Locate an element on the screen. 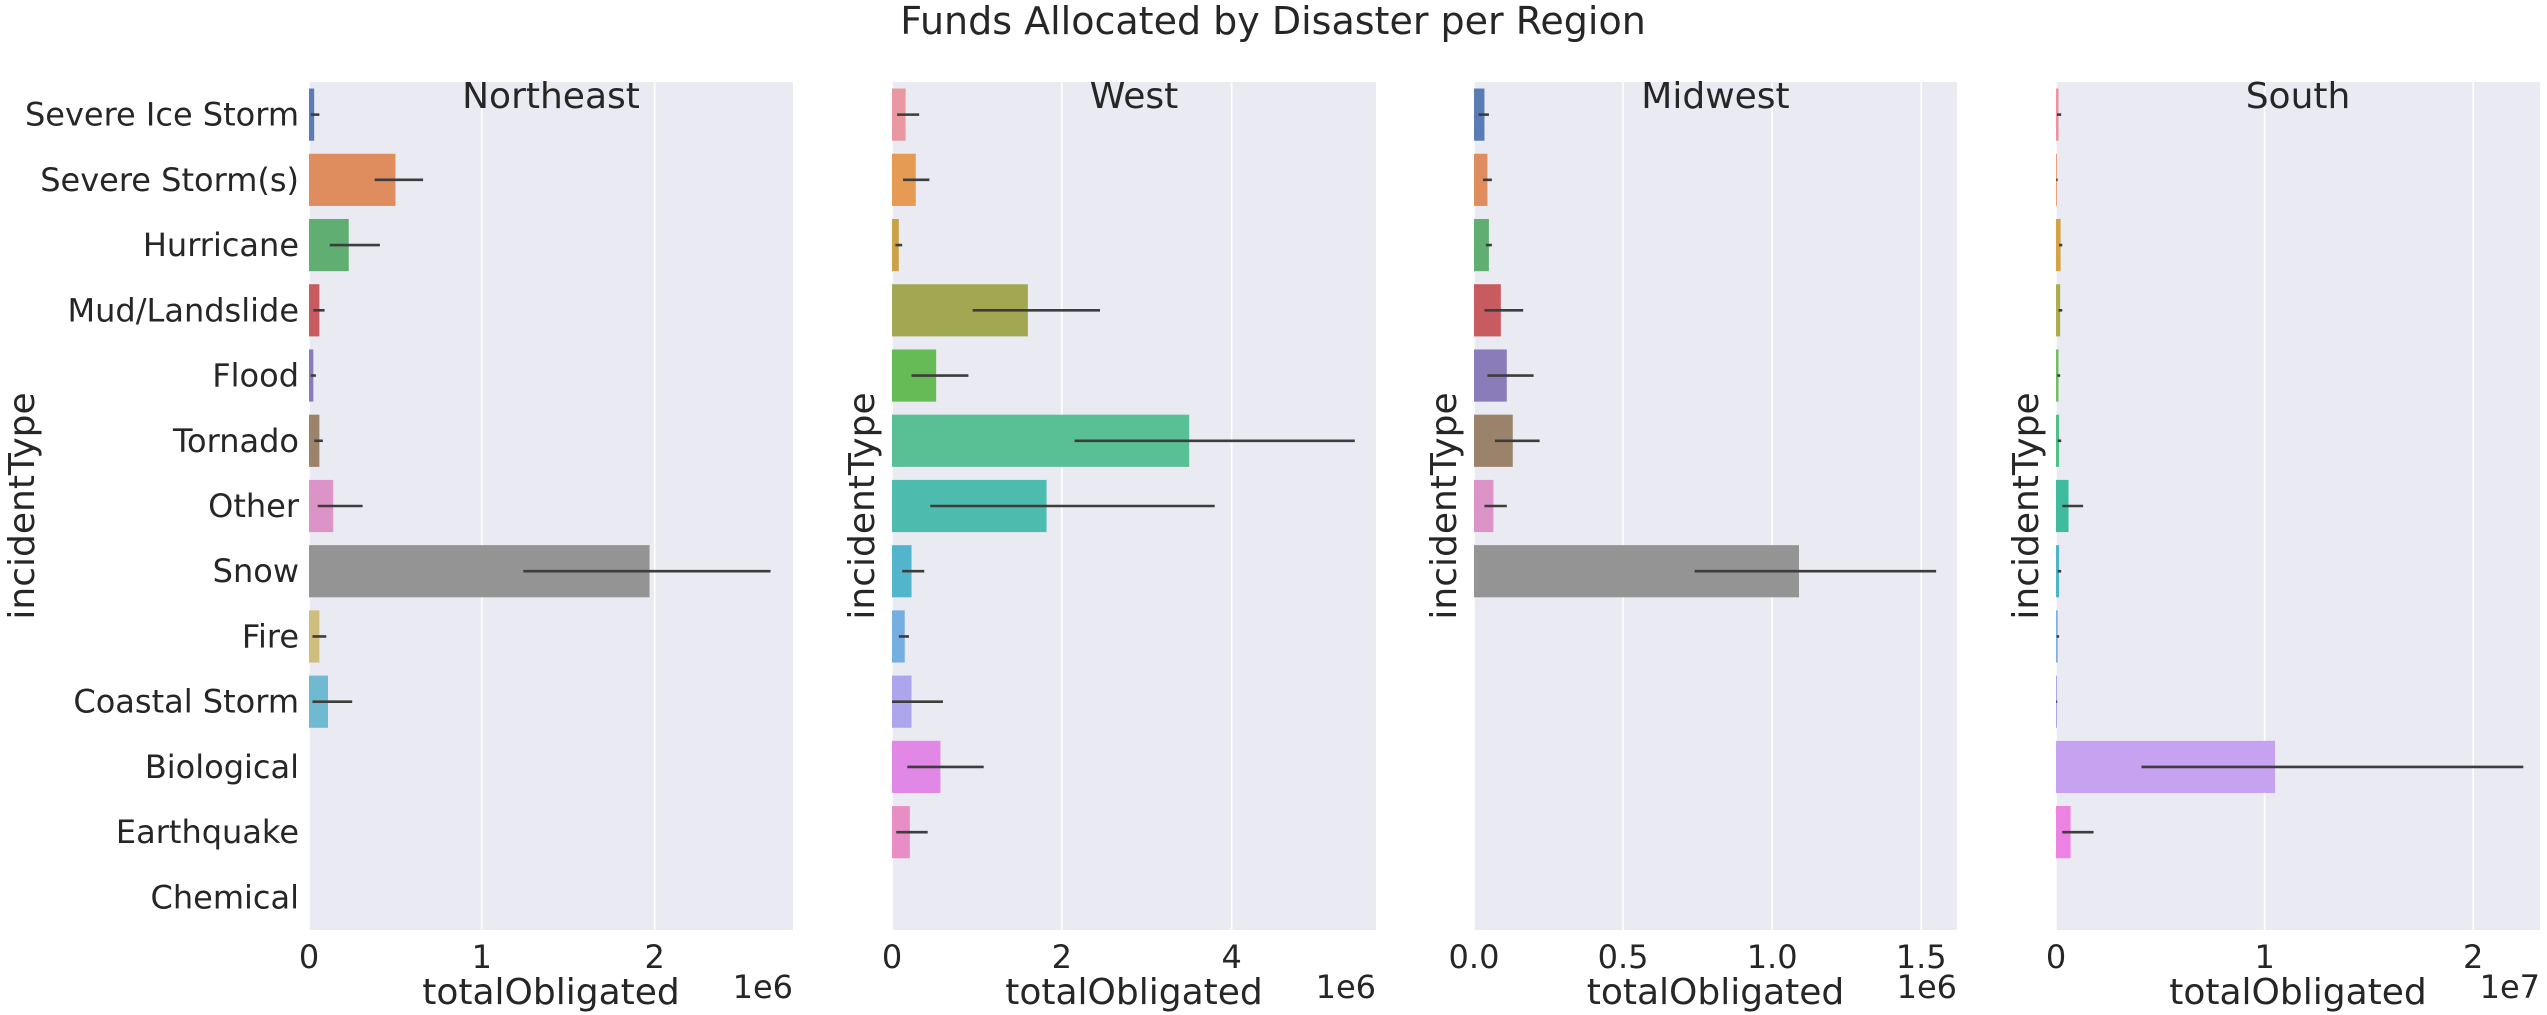 The width and height of the screenshot is (2547, 1015). y-tick-label: Tornado is located at coordinates (235, 441).